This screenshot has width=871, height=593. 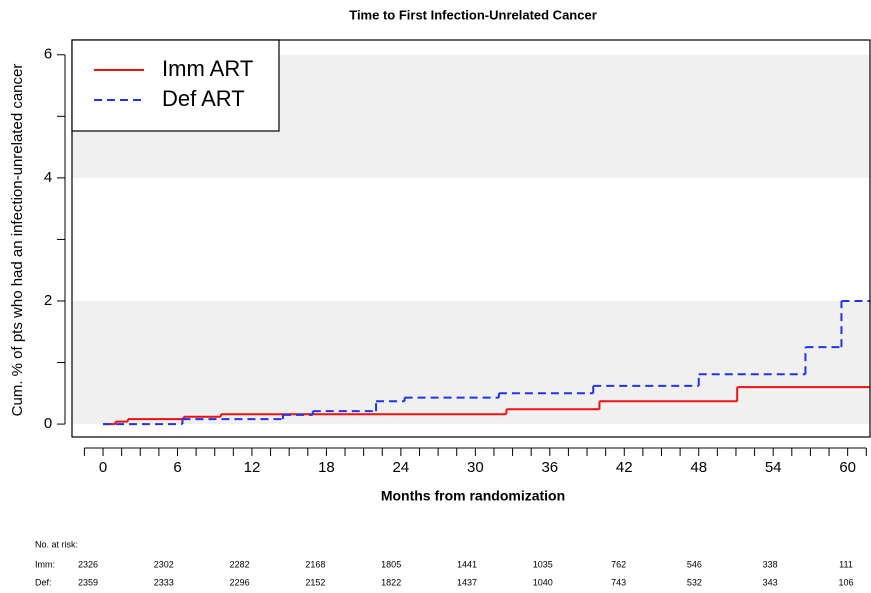 What do you see at coordinates (391, 564) in the screenshot?
I see `risk-cell: 1805` at bounding box center [391, 564].